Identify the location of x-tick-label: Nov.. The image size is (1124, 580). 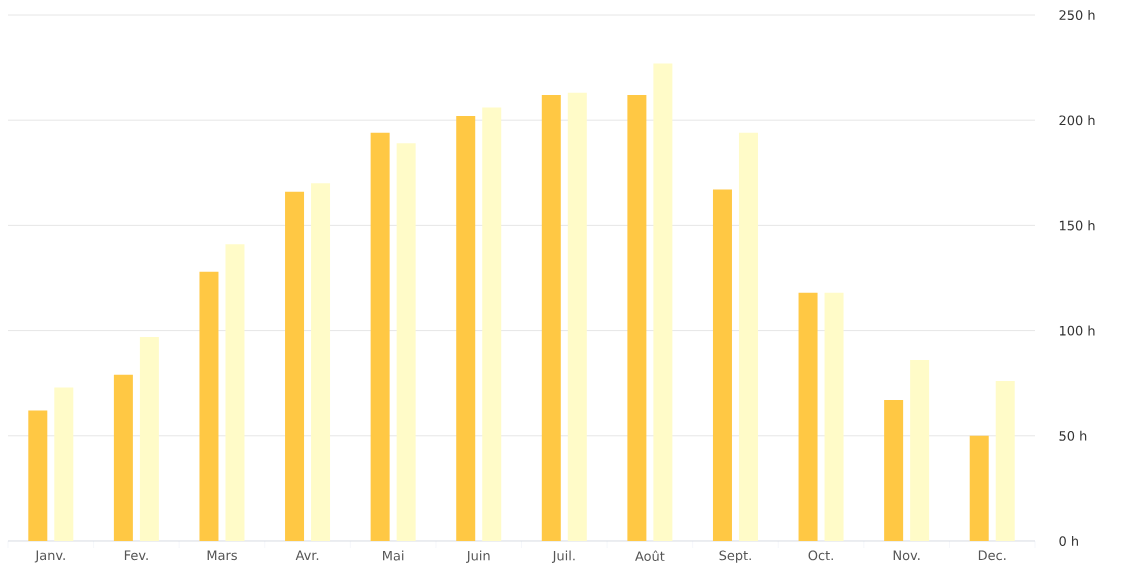
(906, 555).